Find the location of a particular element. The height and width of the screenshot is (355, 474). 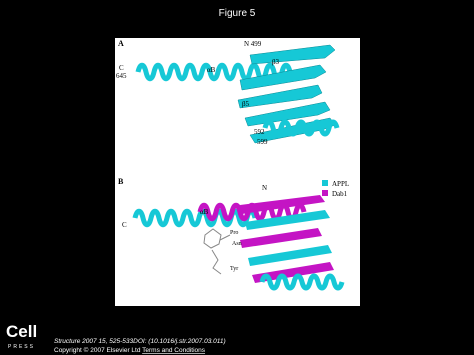

structure-label: β5 is located at coordinates (246, 104).